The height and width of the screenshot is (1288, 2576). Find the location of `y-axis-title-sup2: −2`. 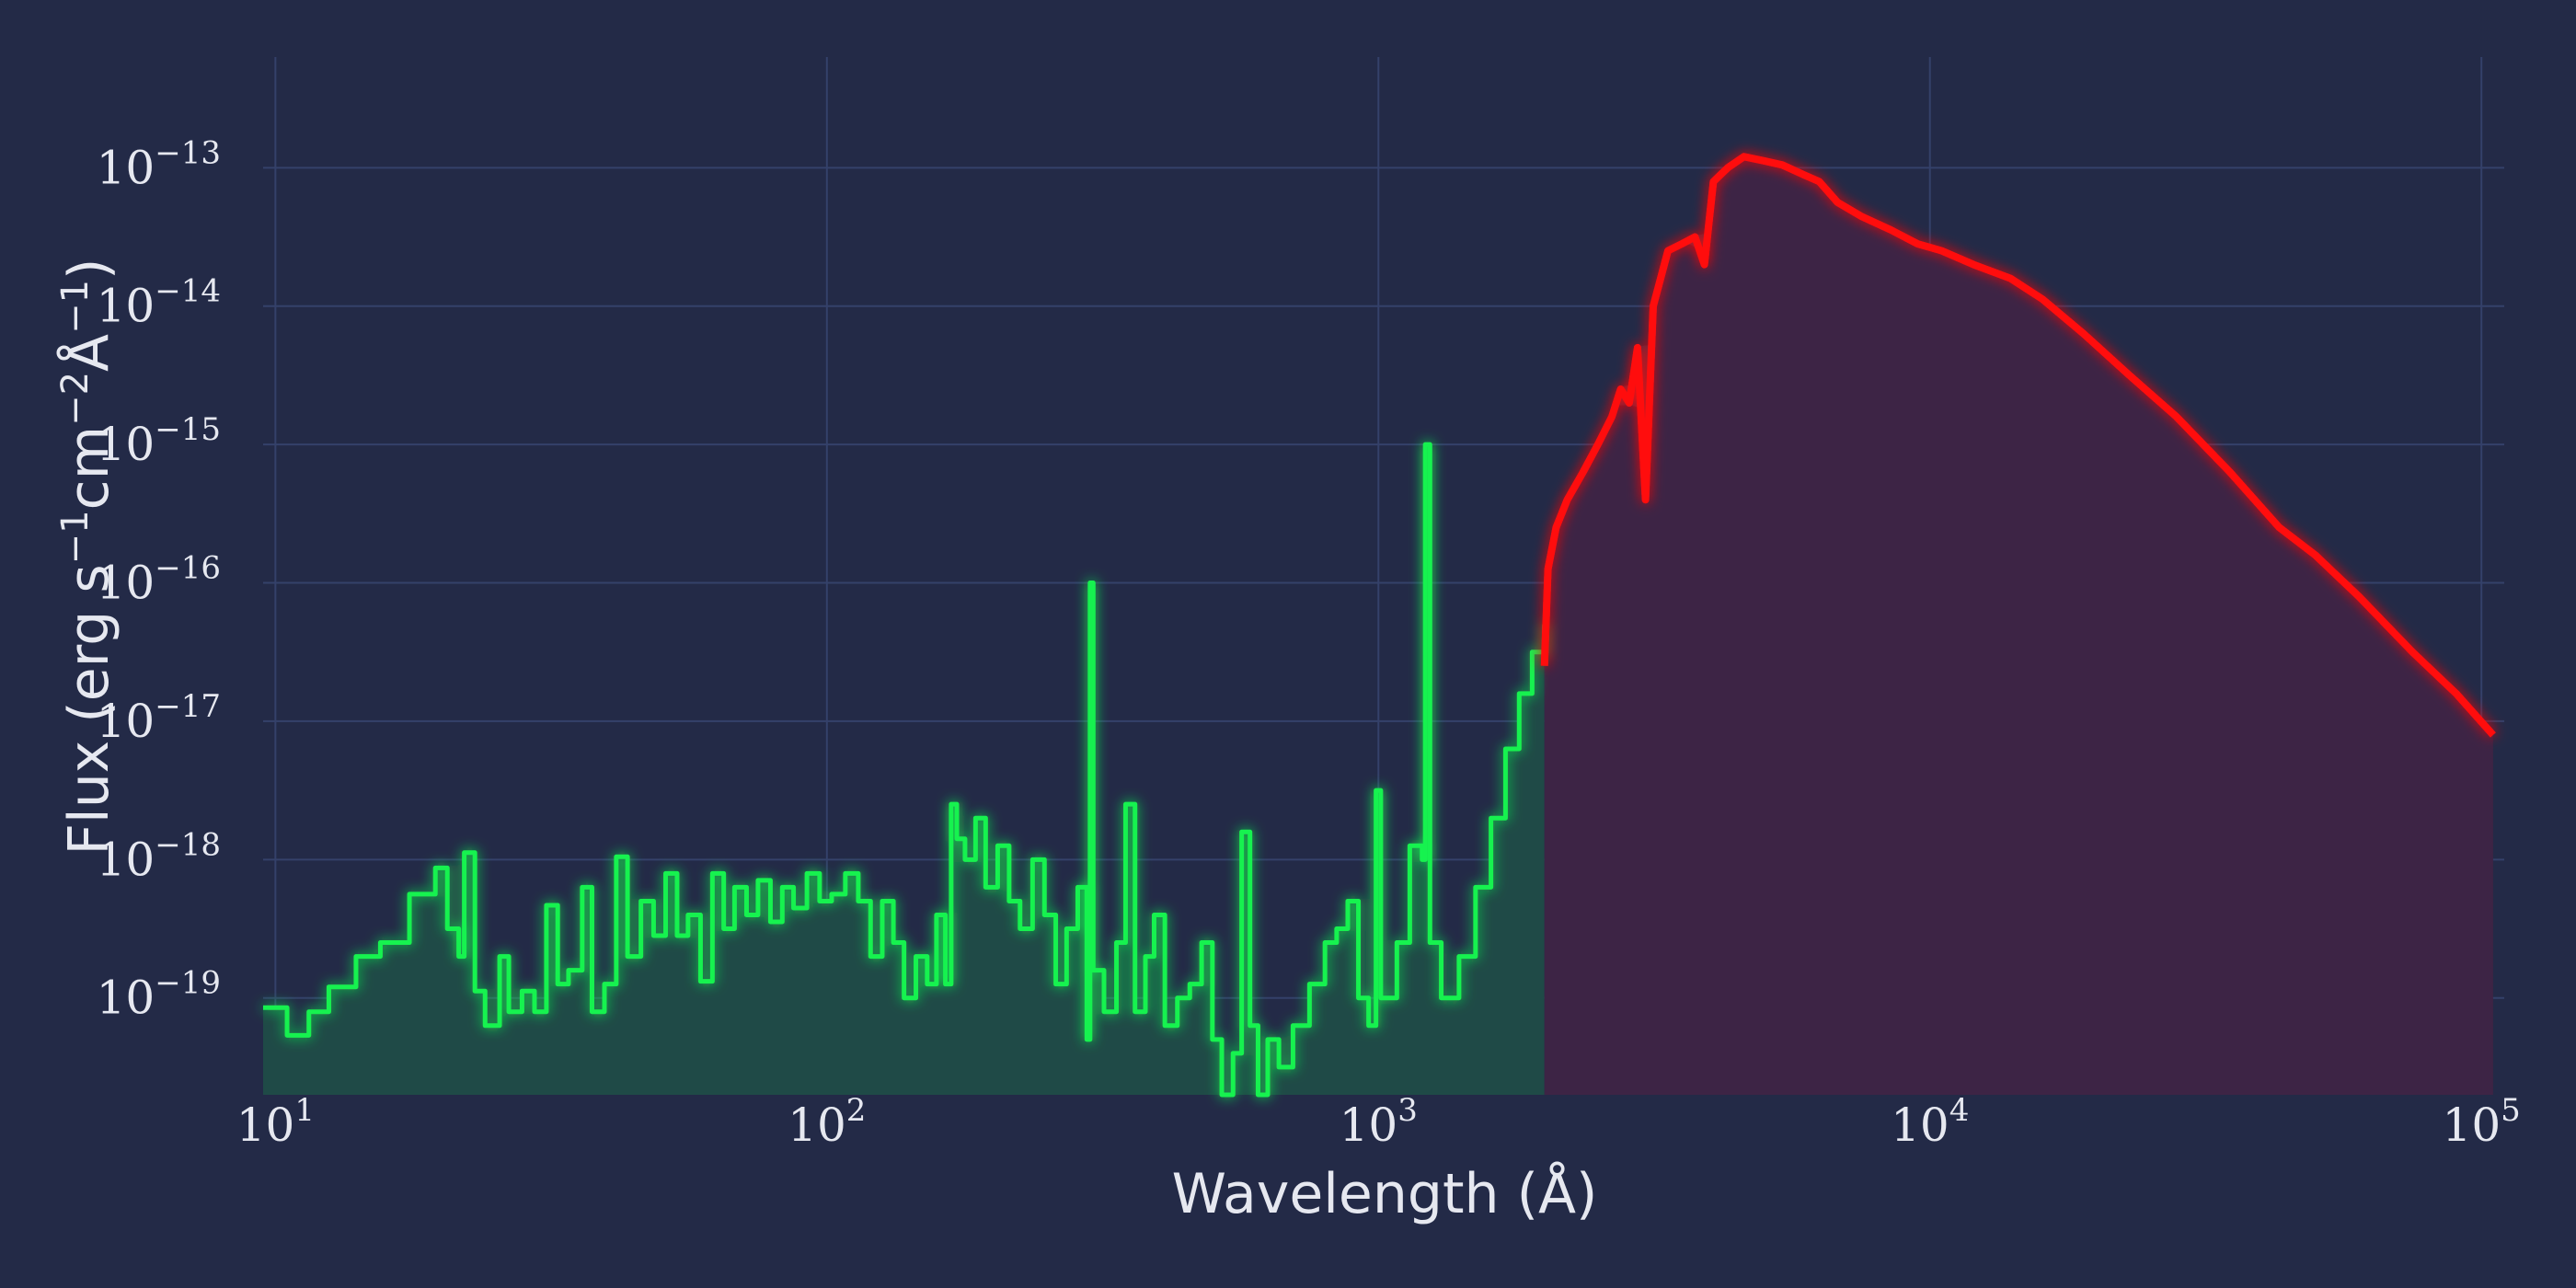

y-axis-title-sup2: −2 is located at coordinates (75, 399).